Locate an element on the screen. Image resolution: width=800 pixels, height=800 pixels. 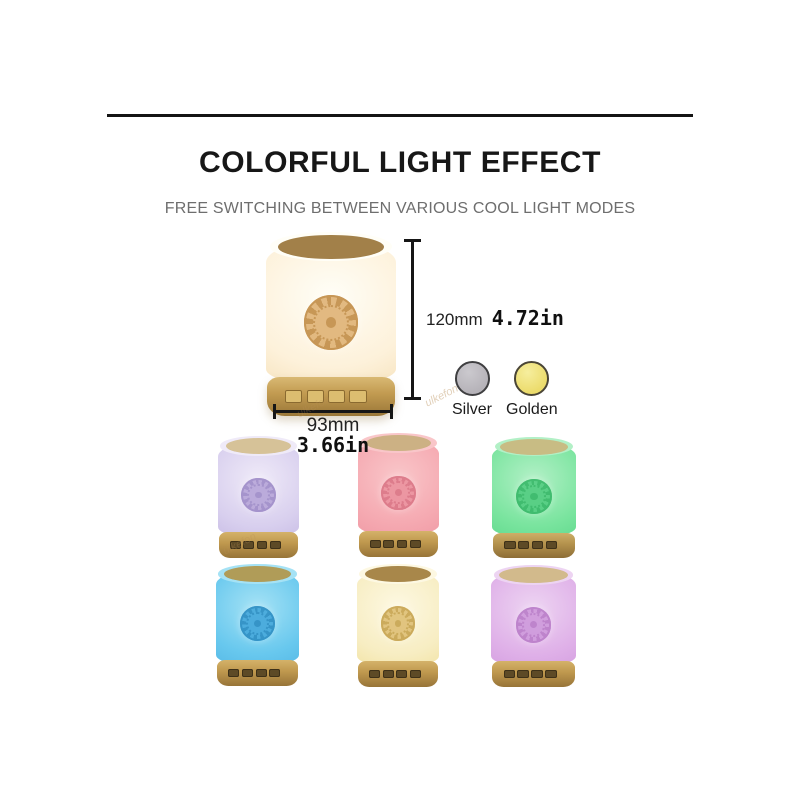
lamp-cyan is located at coordinates (257, 625).